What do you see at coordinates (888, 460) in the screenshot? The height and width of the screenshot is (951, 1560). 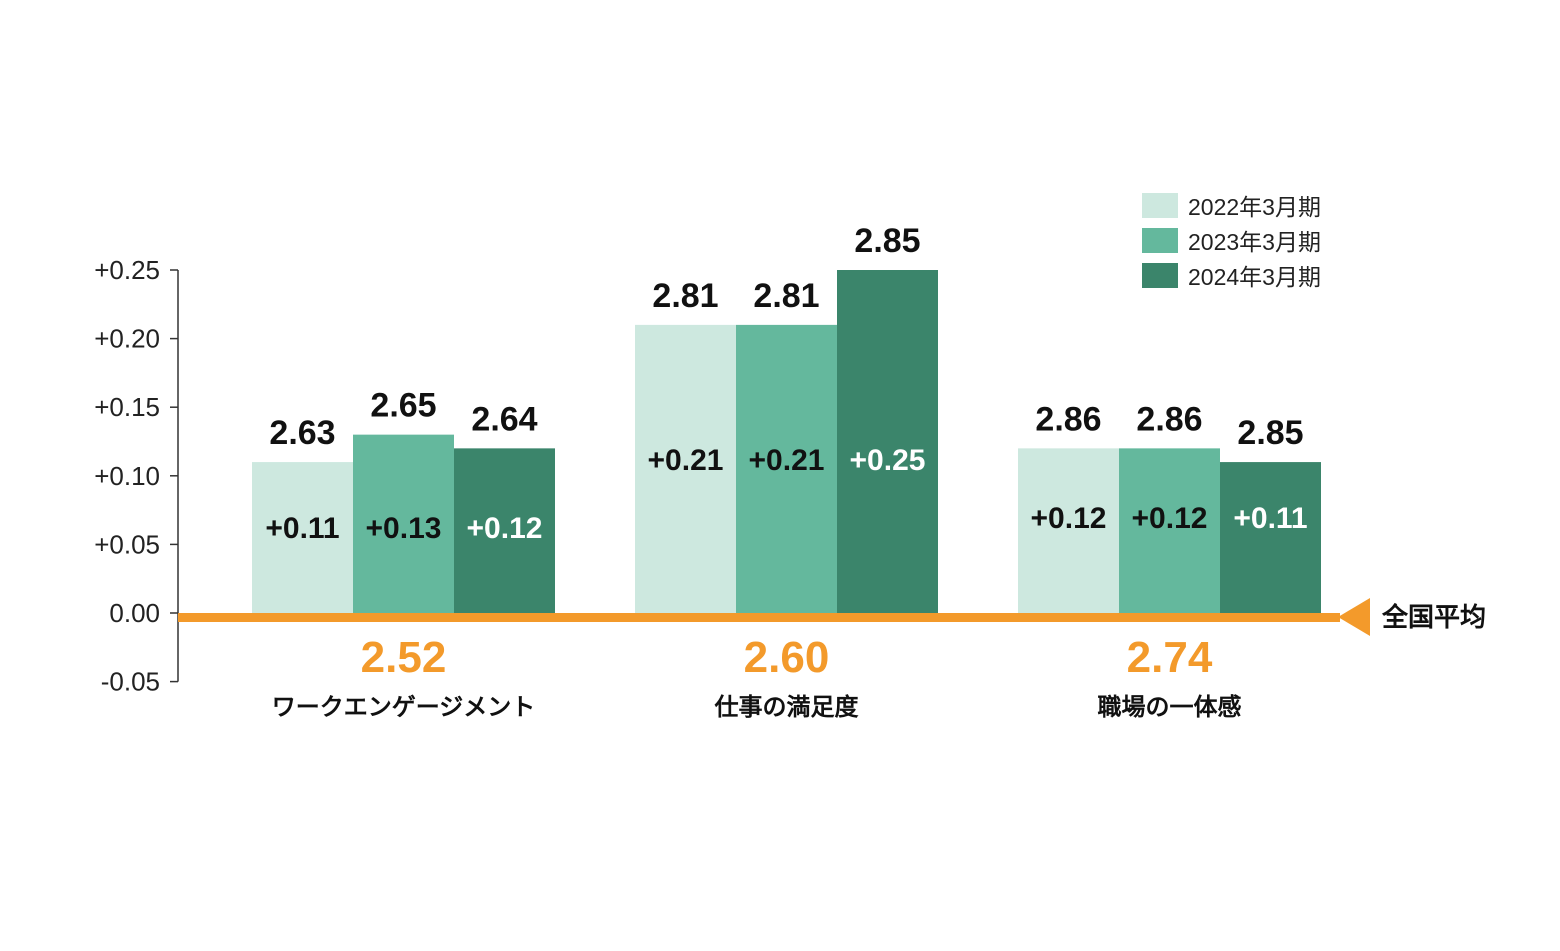 I see `bar-diff-label: +0.25` at bounding box center [888, 460].